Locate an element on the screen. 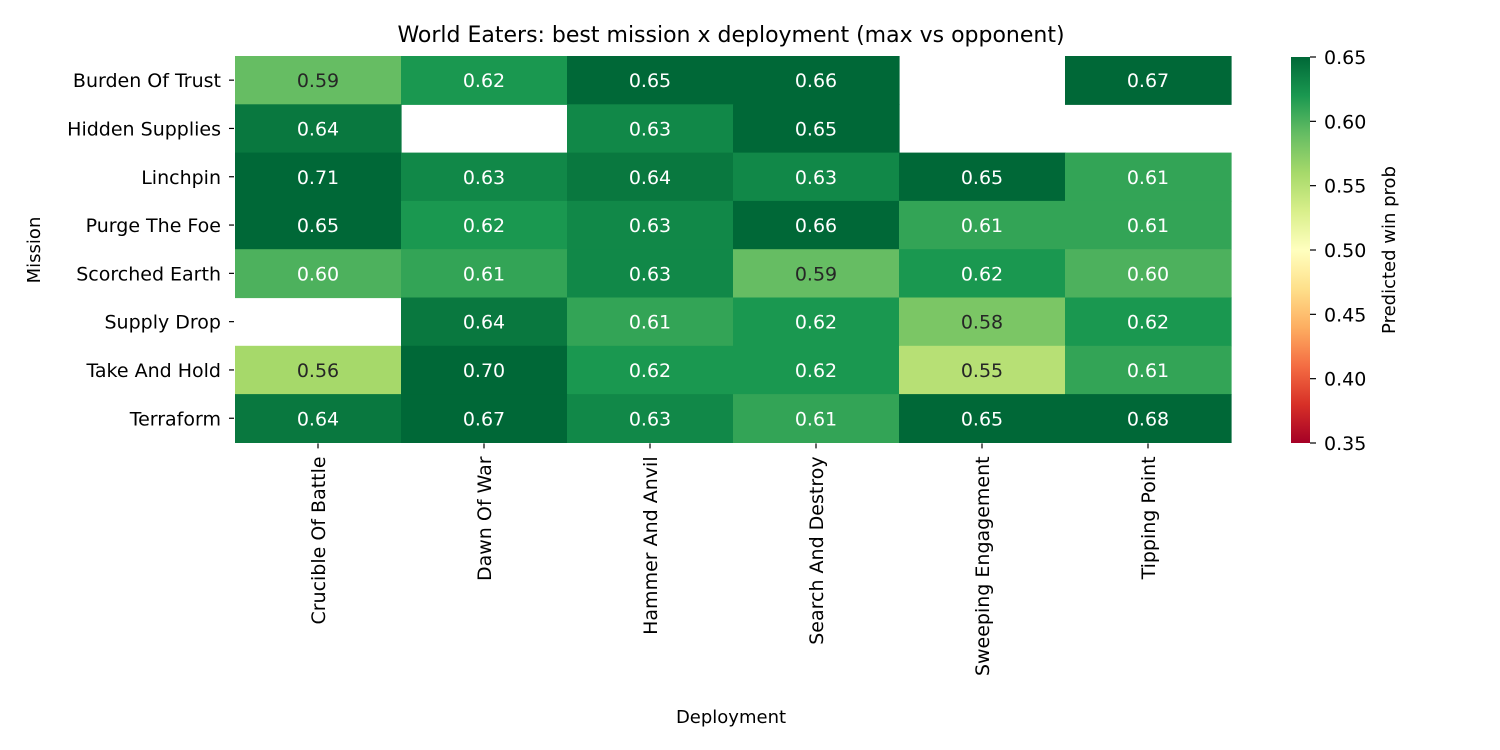  column-label: Crucible Of Battle is located at coordinates (319, 540).